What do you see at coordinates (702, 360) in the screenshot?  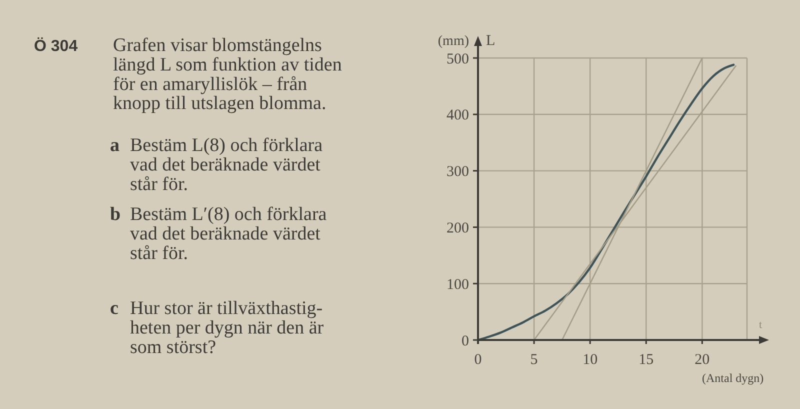 I see `x-tick-label: 20` at bounding box center [702, 360].